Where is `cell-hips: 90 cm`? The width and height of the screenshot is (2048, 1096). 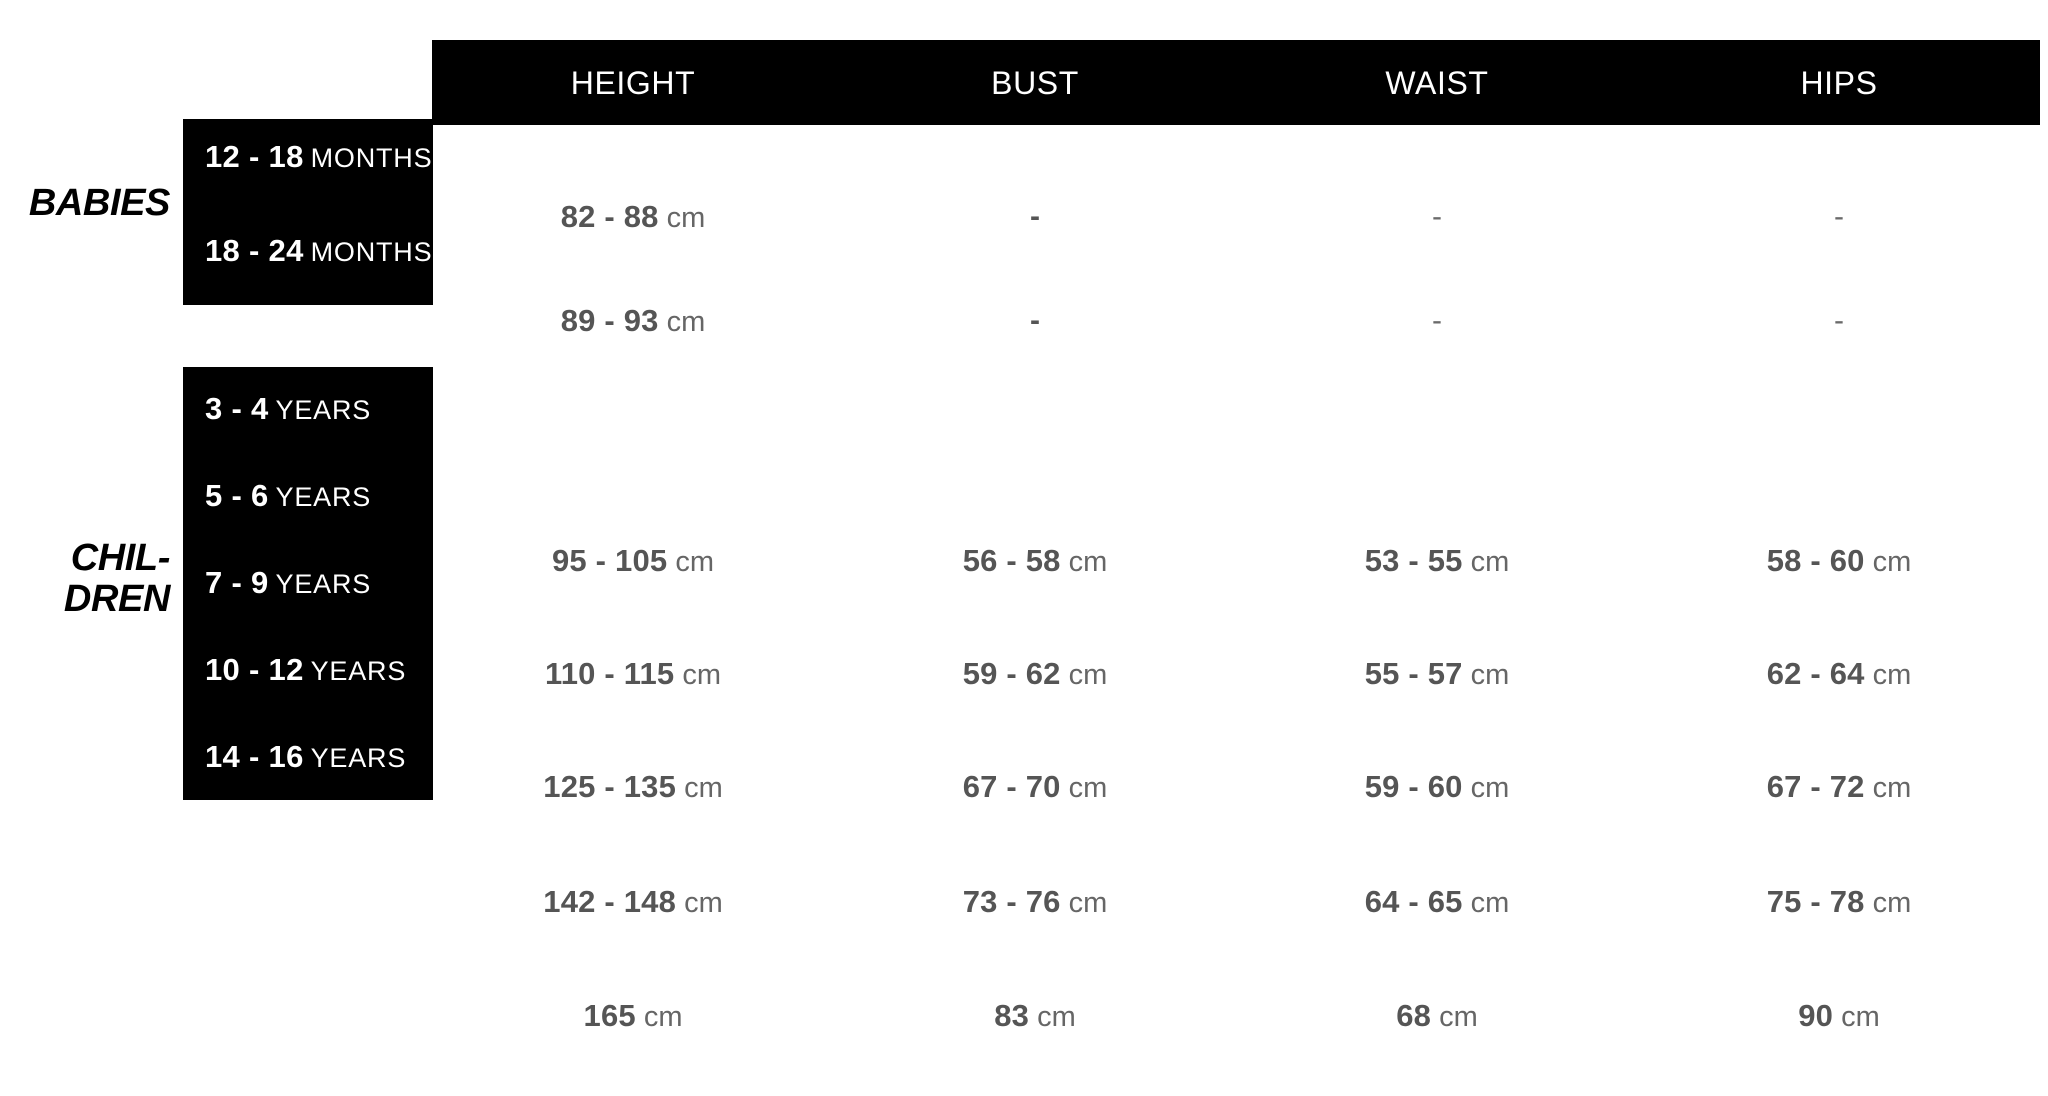 cell-hips: 90 cm is located at coordinates (1839, 1016).